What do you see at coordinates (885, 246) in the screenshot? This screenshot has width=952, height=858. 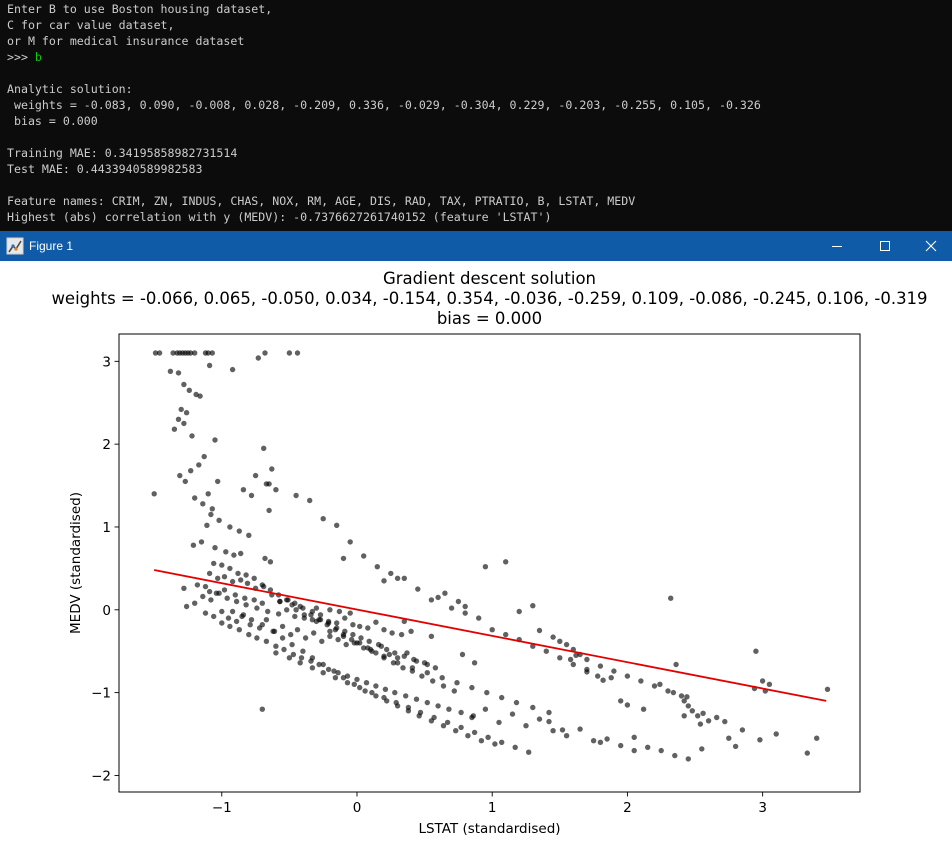 I see `maximize-button` at bounding box center [885, 246].